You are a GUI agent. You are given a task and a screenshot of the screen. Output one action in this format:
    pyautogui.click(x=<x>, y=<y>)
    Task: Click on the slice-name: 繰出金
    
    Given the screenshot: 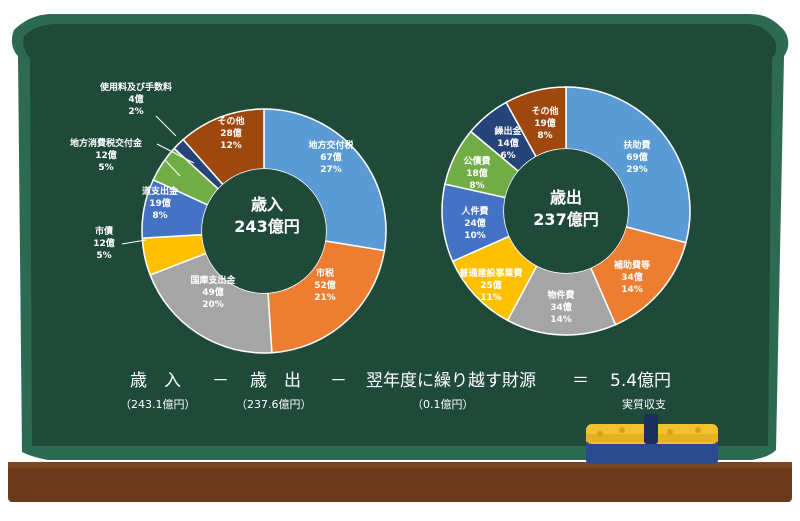 What is the action you would take?
    pyautogui.click(x=508, y=132)
    